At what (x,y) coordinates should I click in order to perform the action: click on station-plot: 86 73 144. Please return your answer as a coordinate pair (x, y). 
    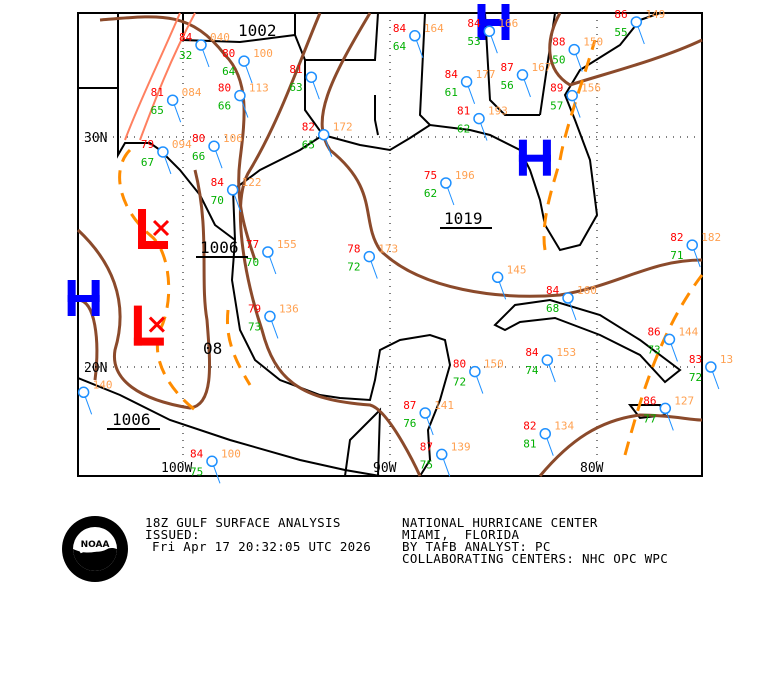
    Looking at the image, I should click on (673, 343).